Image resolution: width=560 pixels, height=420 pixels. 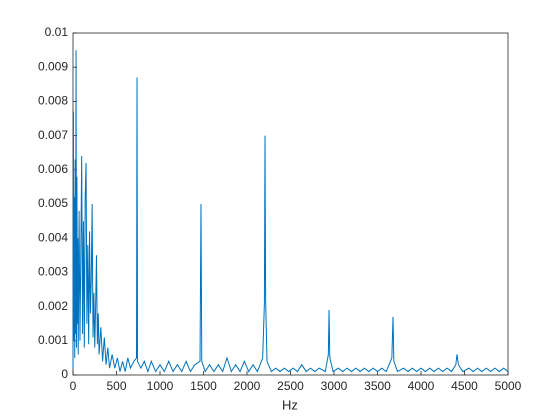 What do you see at coordinates (508, 386) in the screenshot?
I see `x-tick-label: 5000` at bounding box center [508, 386].